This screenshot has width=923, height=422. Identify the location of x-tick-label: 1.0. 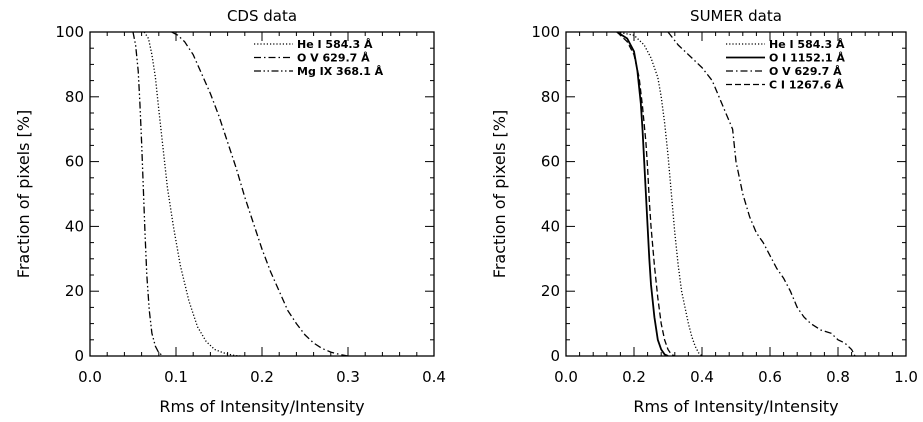
(906, 377).